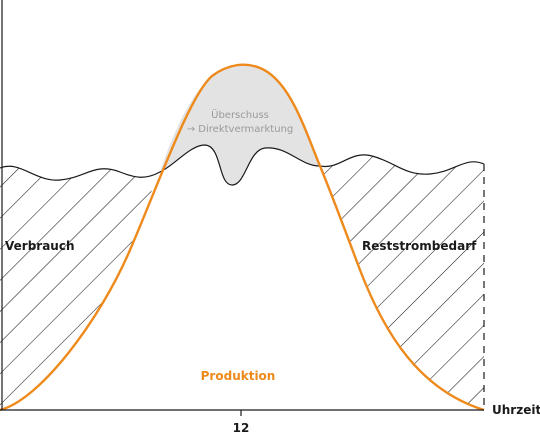  What do you see at coordinates (238, 376) in the screenshot?
I see `label-produktion: Produktion` at bounding box center [238, 376].